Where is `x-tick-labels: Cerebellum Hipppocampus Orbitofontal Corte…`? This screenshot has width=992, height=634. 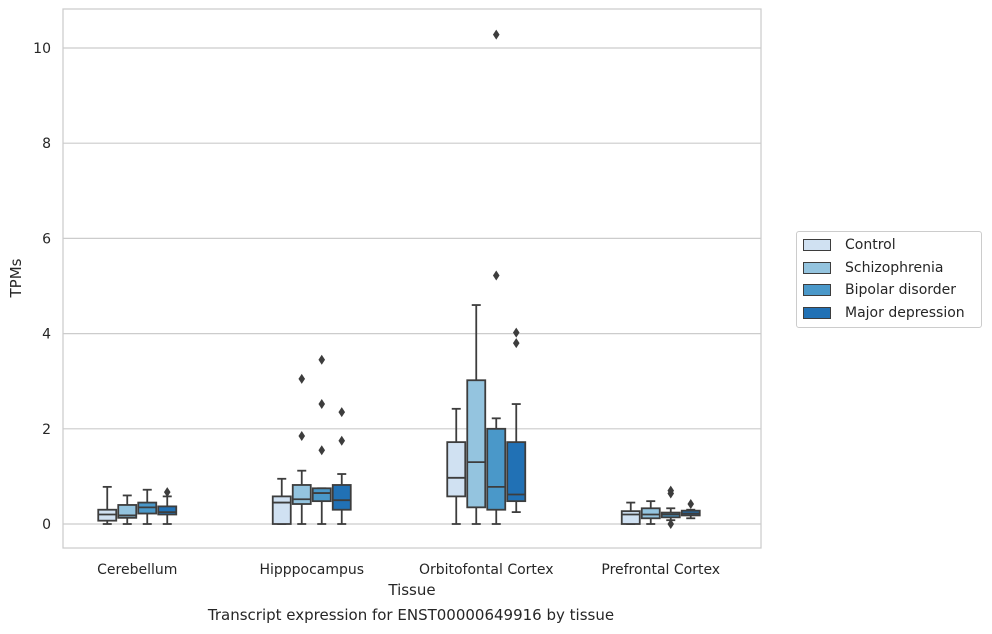
x-tick-labels: Cerebellum Hipppocampus Orbitofontal Corte… is located at coordinates (408, 570).